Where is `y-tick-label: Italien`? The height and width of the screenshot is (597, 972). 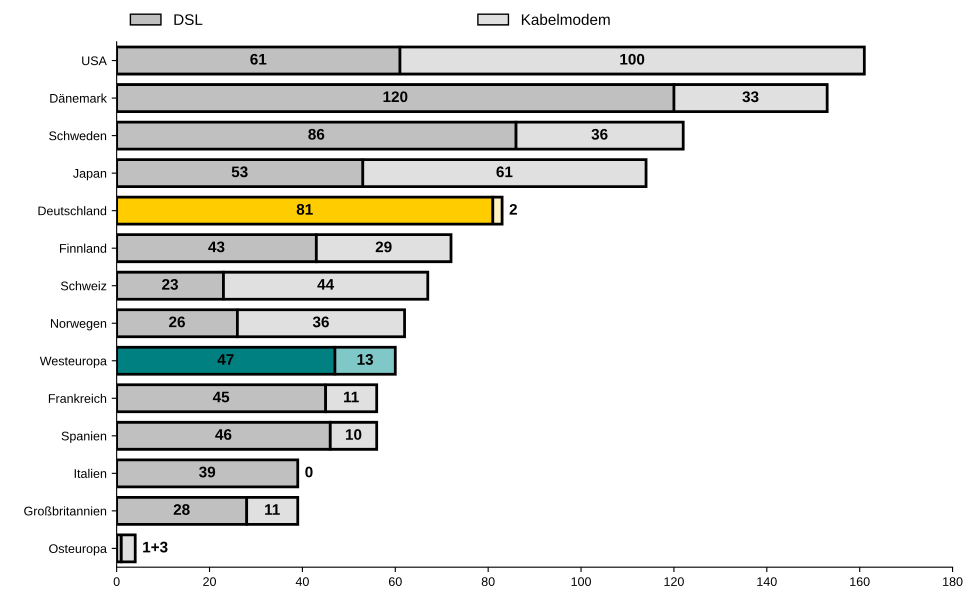 y-tick-label: Italien is located at coordinates (90, 473).